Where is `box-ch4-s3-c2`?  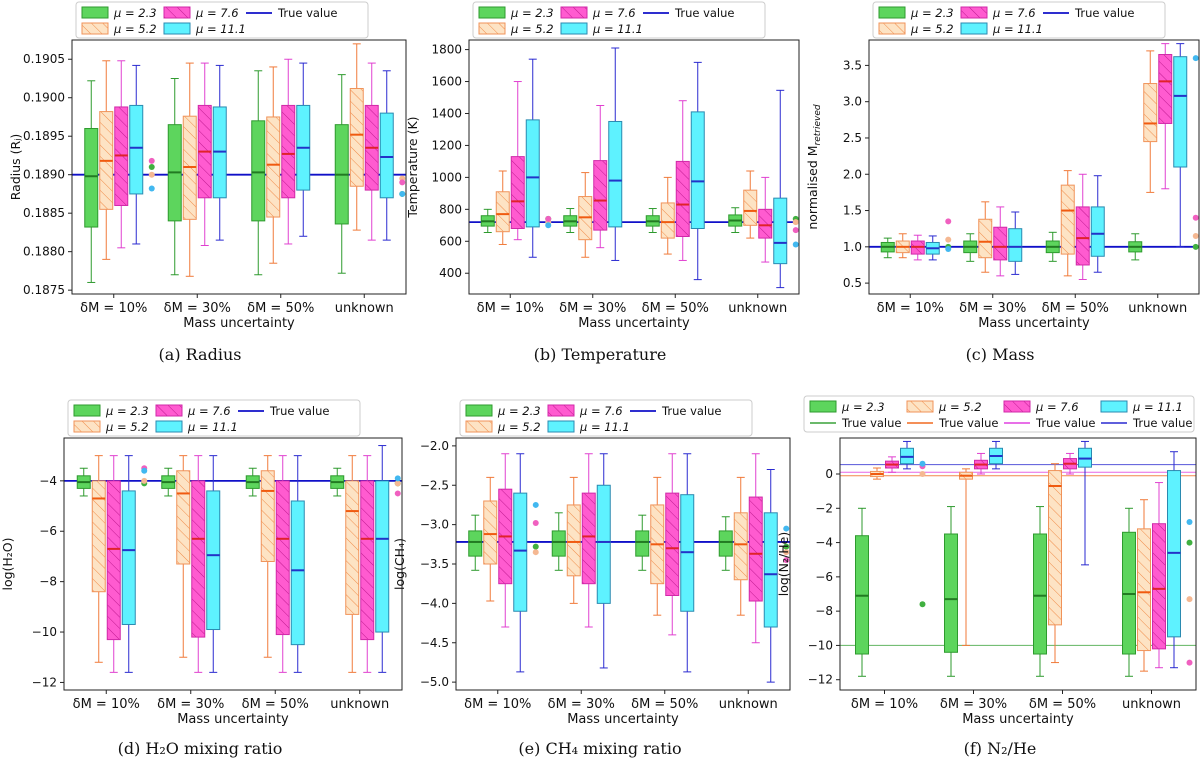 box-ch4-s3-c2 is located at coordinates (687, 563).